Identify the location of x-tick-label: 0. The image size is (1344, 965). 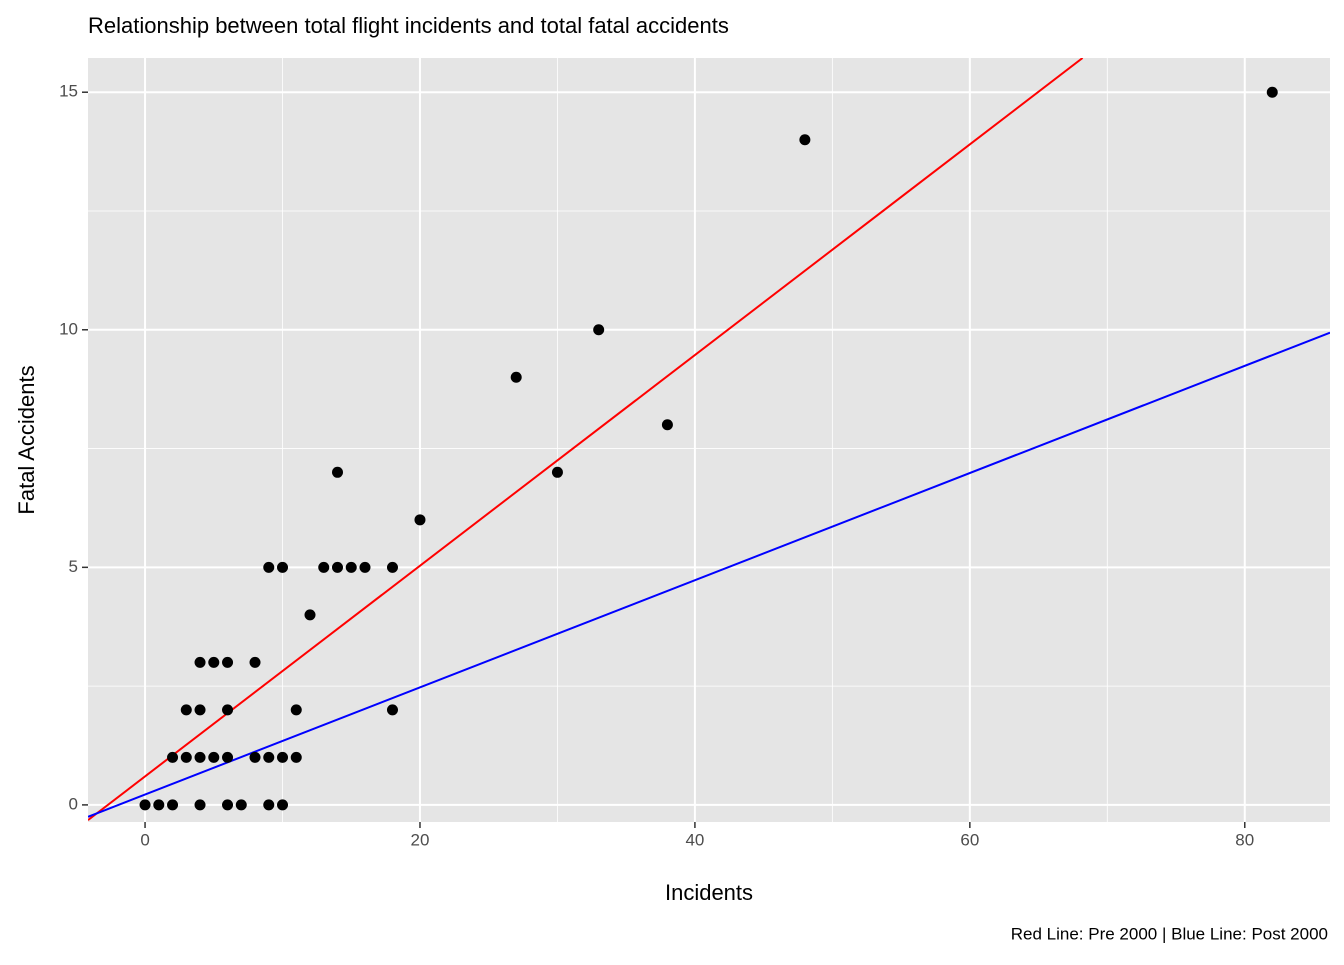
(144, 839).